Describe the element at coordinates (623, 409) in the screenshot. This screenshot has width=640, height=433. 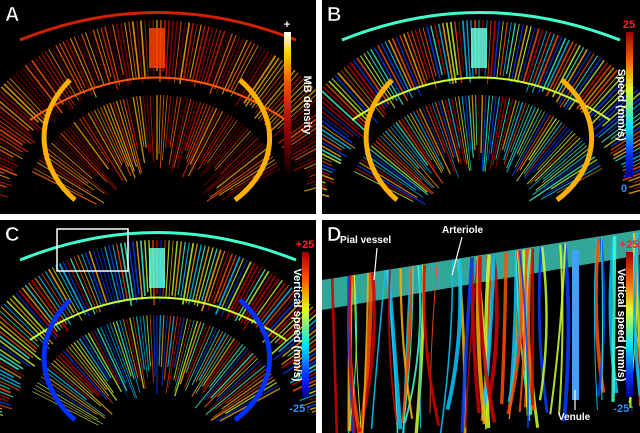
I see `colorbar-bottom: -25↑` at that location.